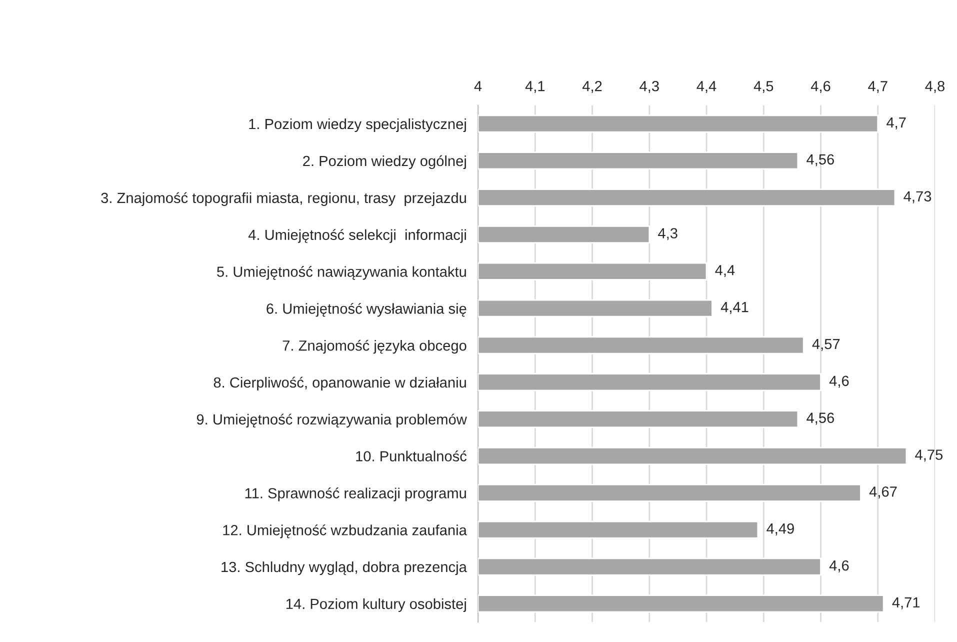  What do you see at coordinates (478, 86) in the screenshot?
I see `x-tick-label: 4` at bounding box center [478, 86].